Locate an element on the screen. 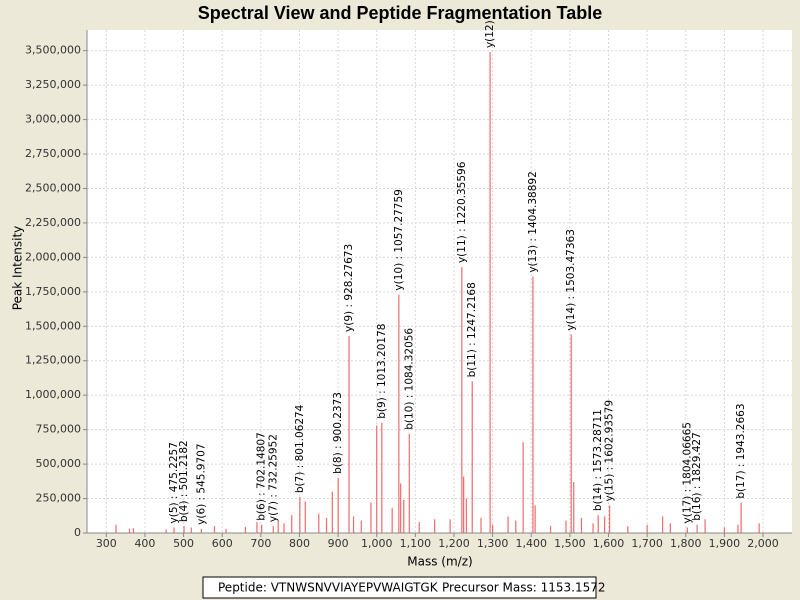 The width and height of the screenshot is (800, 600). x-tick-label: 1,100 is located at coordinates (416, 543).